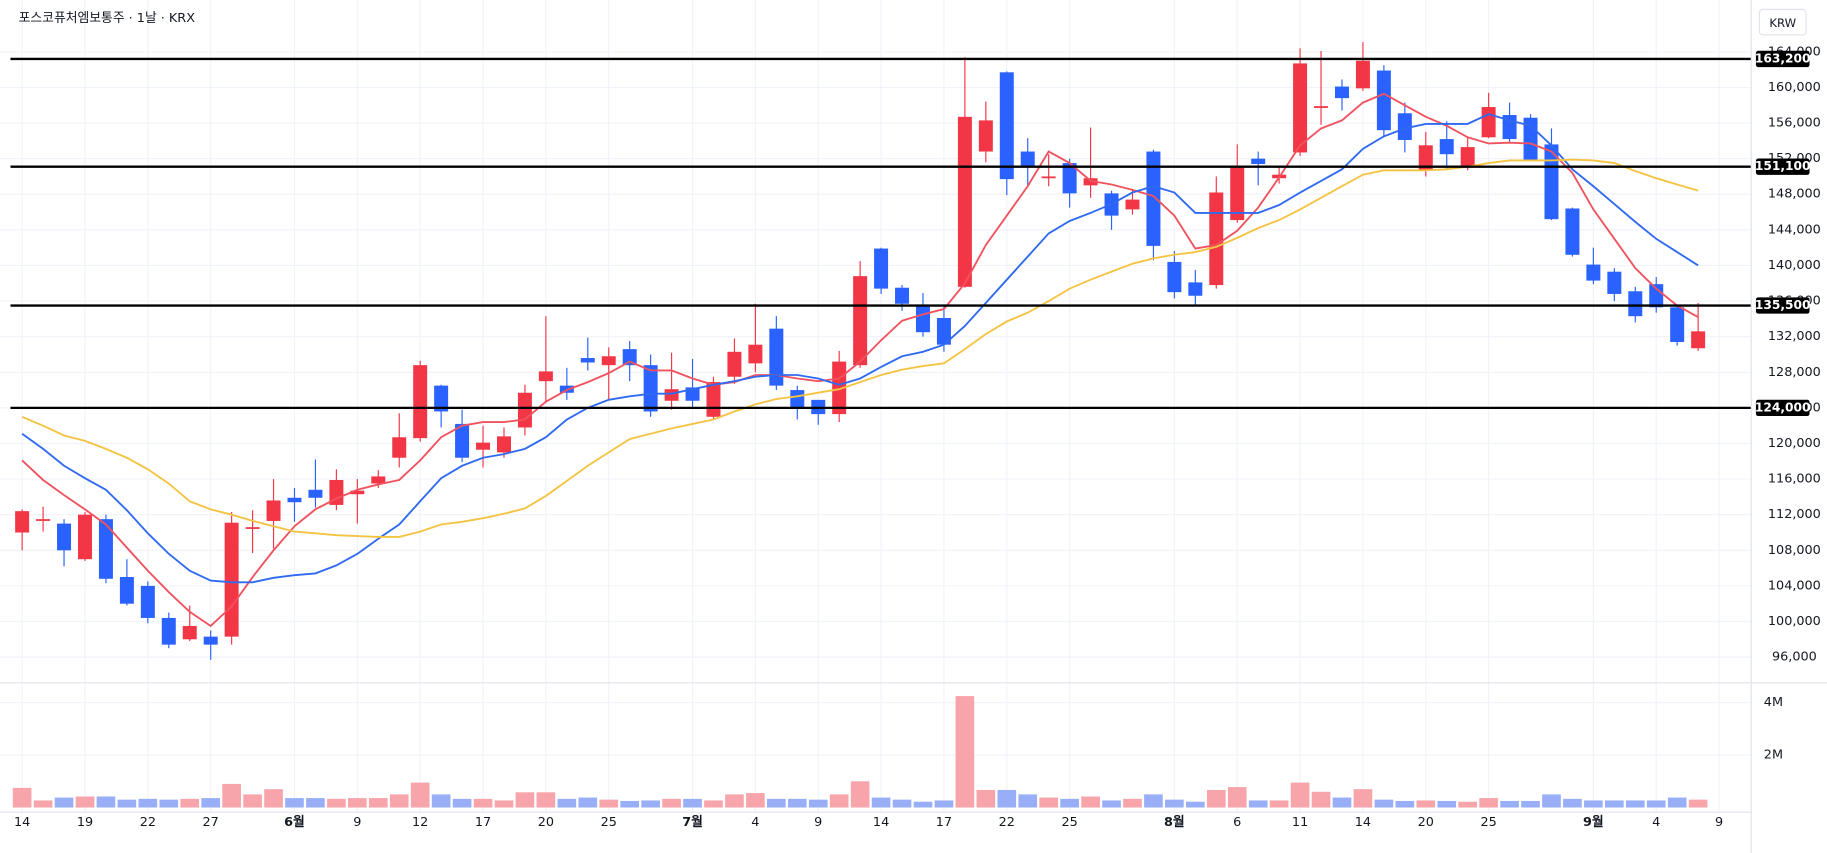  Describe the element at coordinates (692, 822) in the screenshot. I see `x-tick-label: 7월` at that location.